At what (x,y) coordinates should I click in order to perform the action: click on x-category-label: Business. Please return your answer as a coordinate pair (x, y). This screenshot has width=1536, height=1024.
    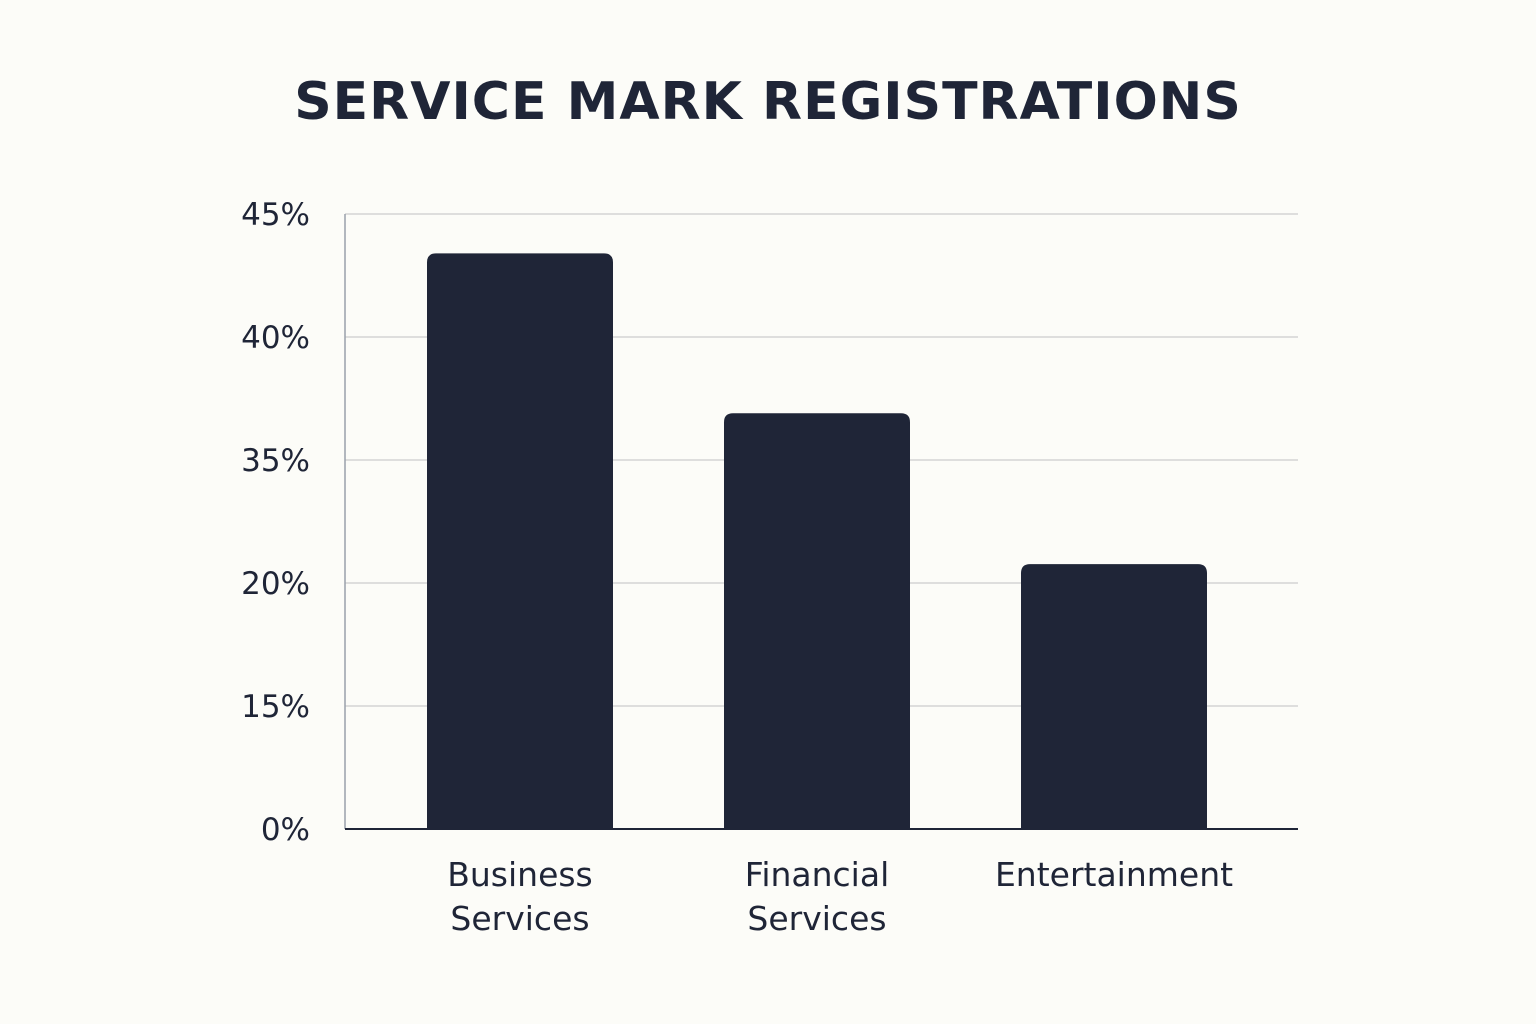
    Looking at the image, I should click on (520, 874).